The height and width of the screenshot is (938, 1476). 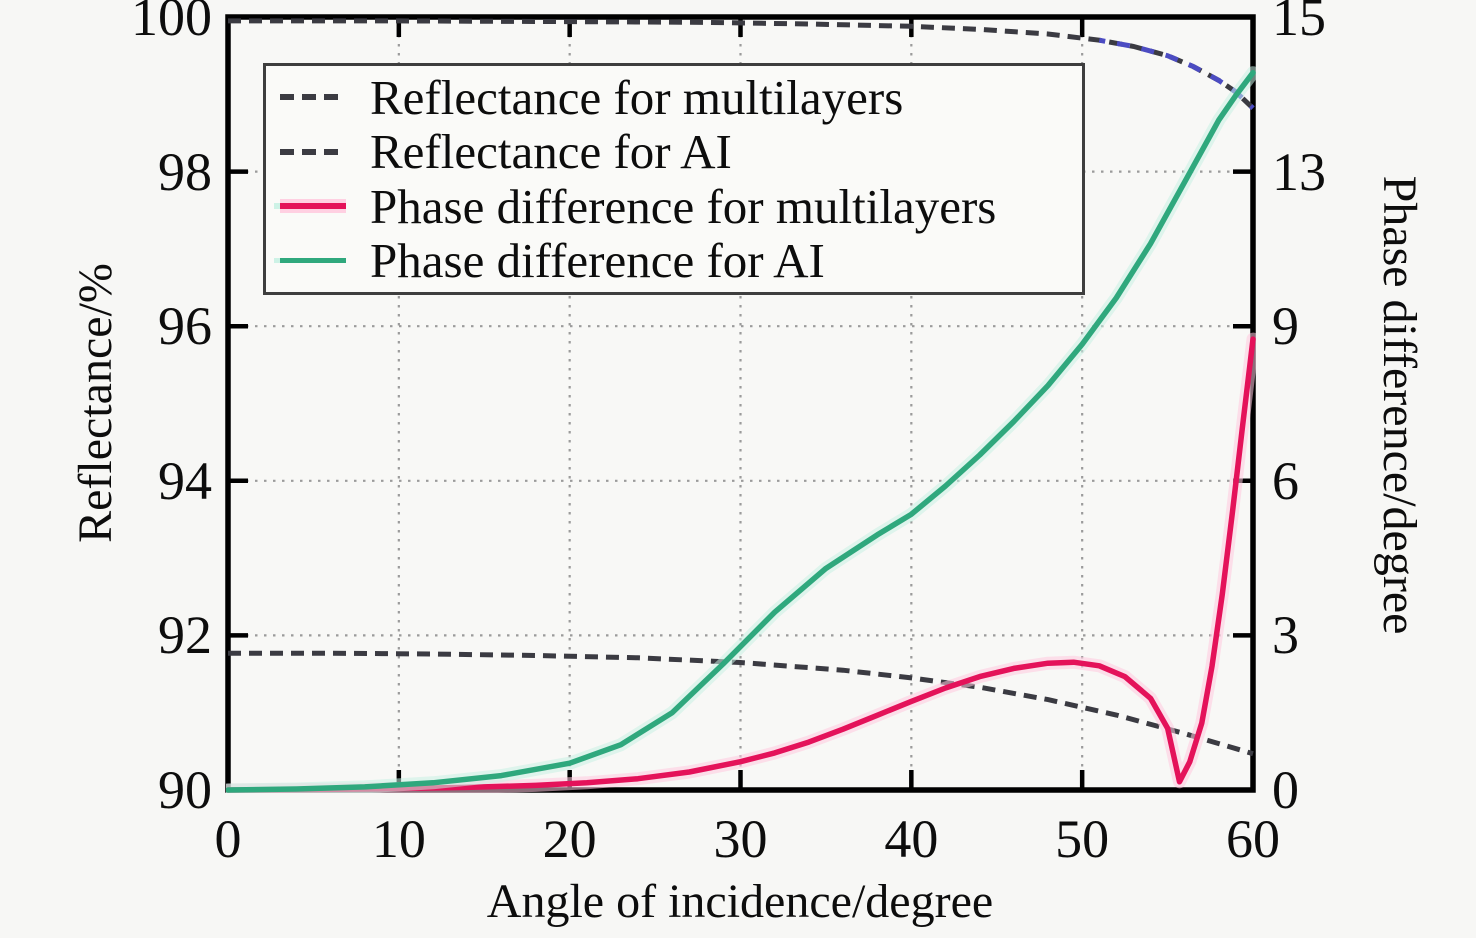 What do you see at coordinates (683, 206) in the screenshot?
I see `legend-label: Phase difference for multilayers` at bounding box center [683, 206].